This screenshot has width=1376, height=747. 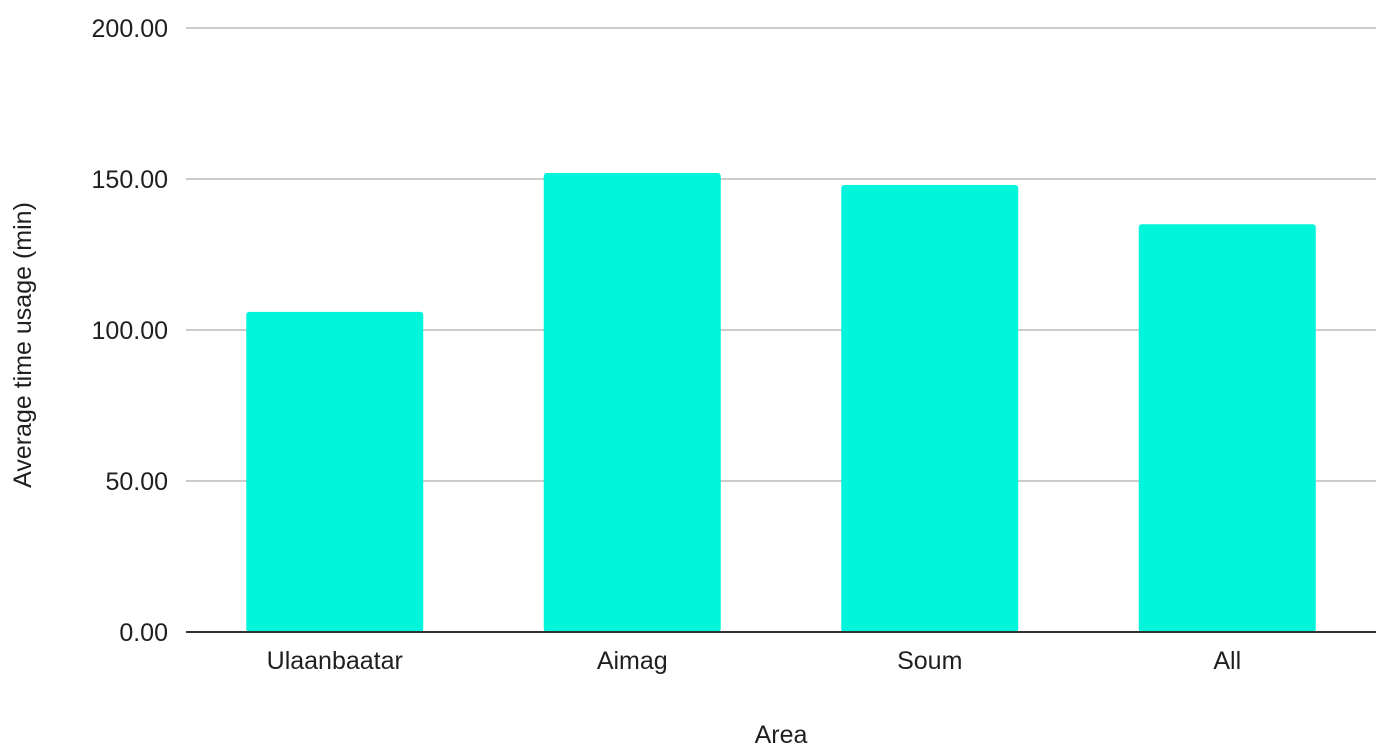 I want to click on x-axis-title: Area, so click(x=781, y=734).